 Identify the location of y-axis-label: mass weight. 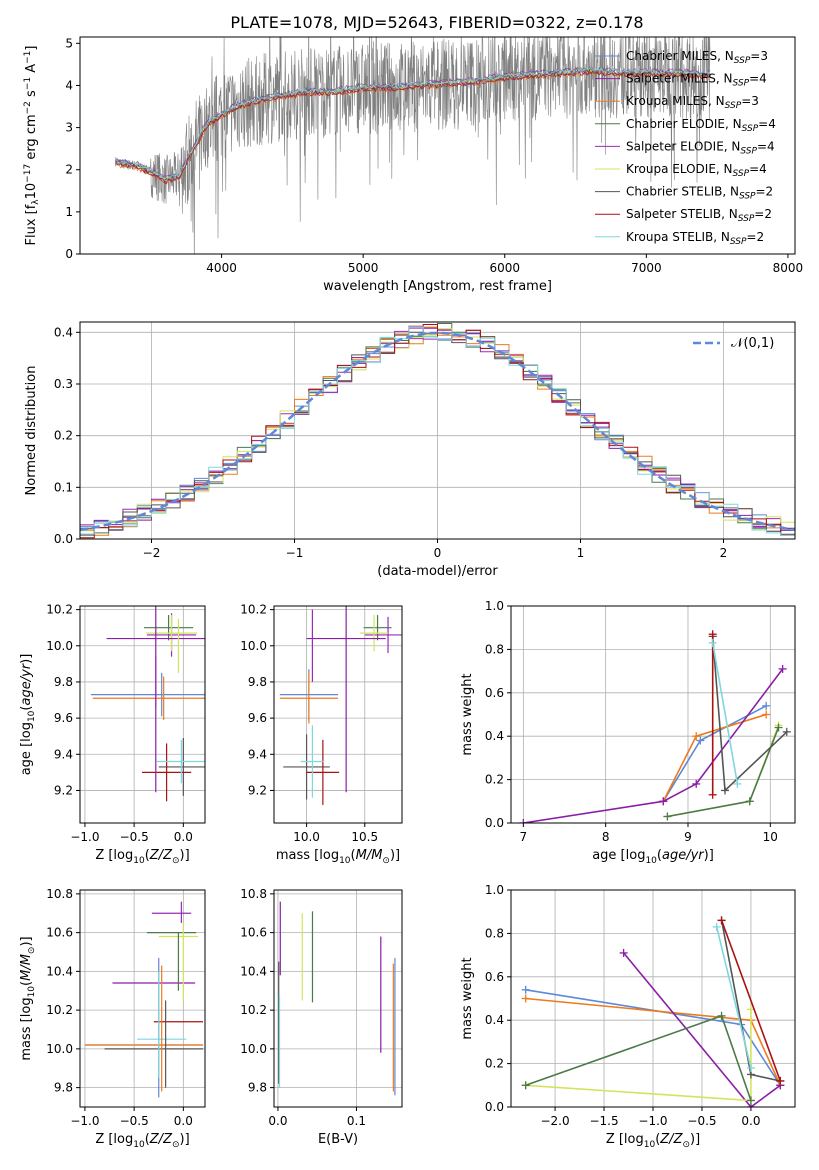
(467, 998).